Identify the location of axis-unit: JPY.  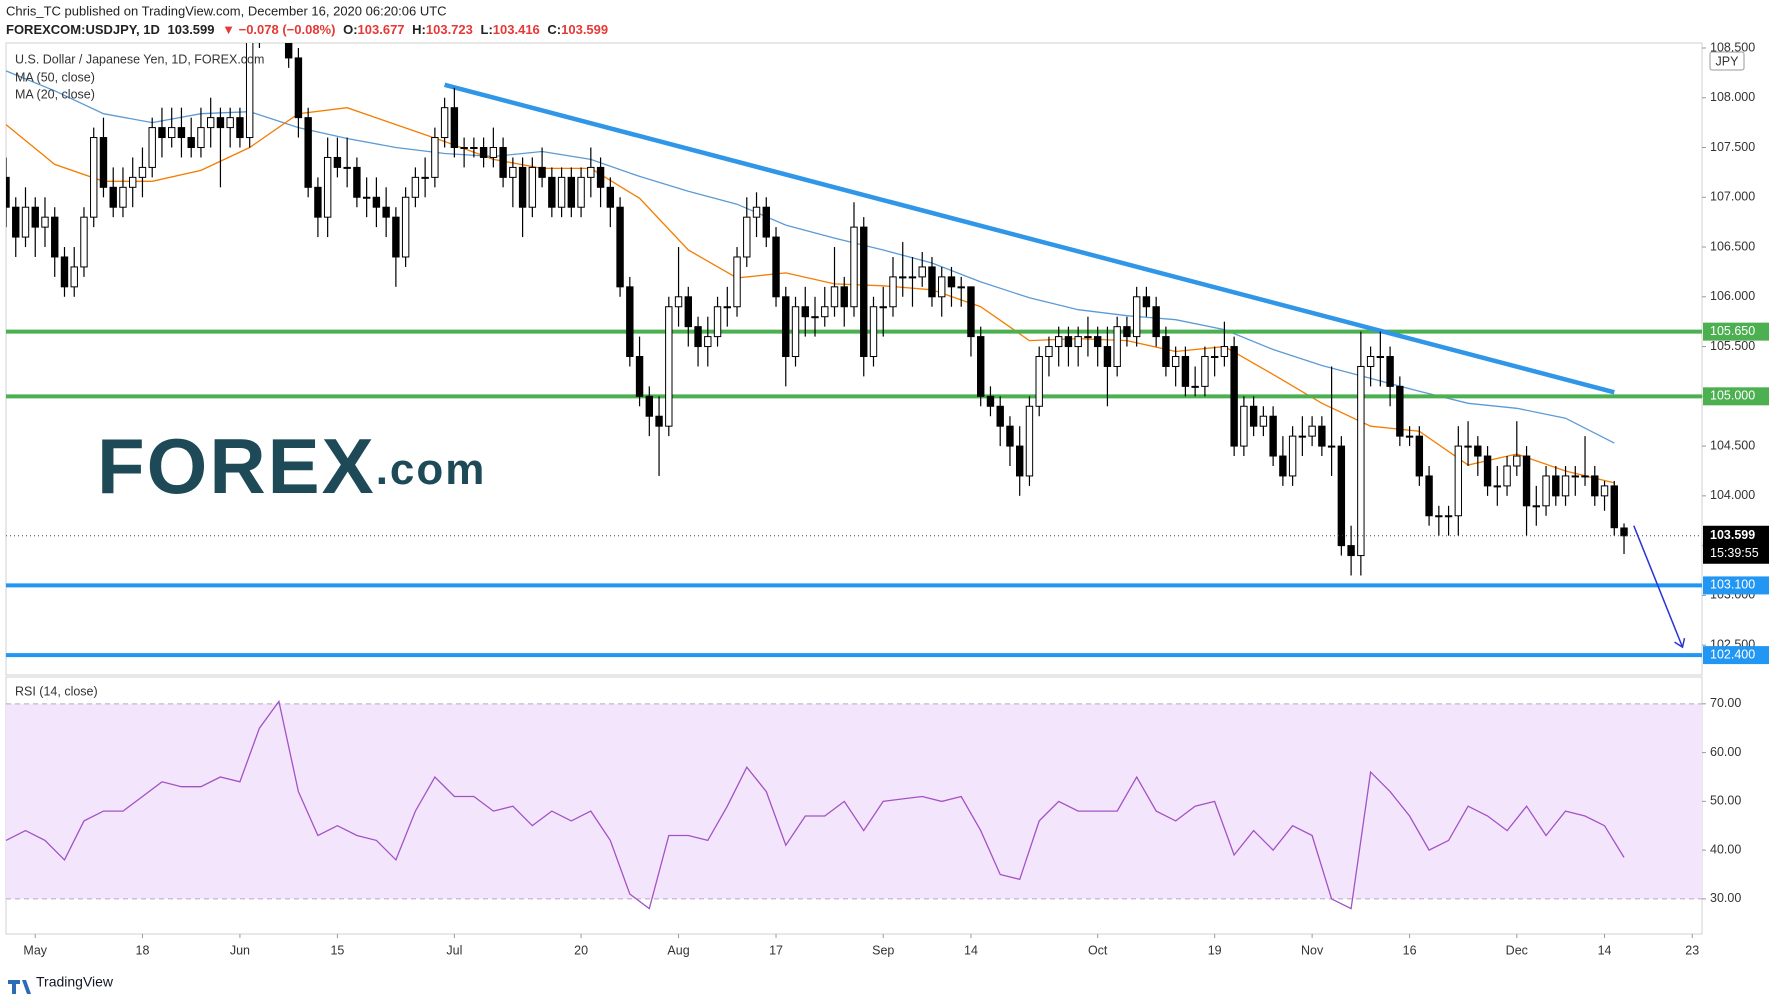
(1728, 61).